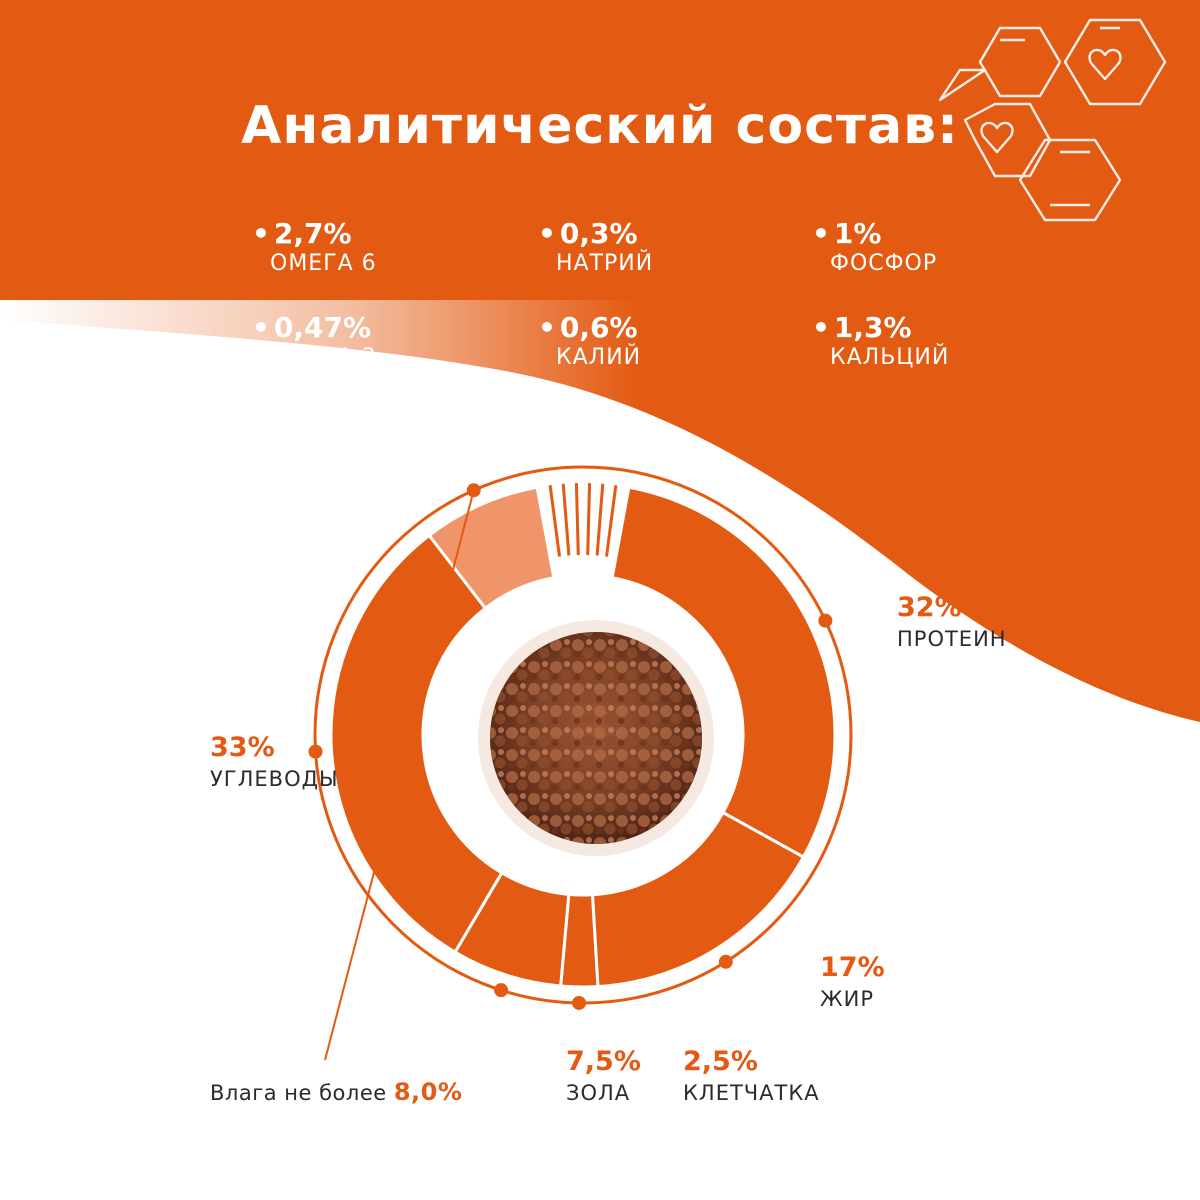  Describe the element at coordinates (242, 747) in the screenshot. I see `carbs-value: 33%` at that location.